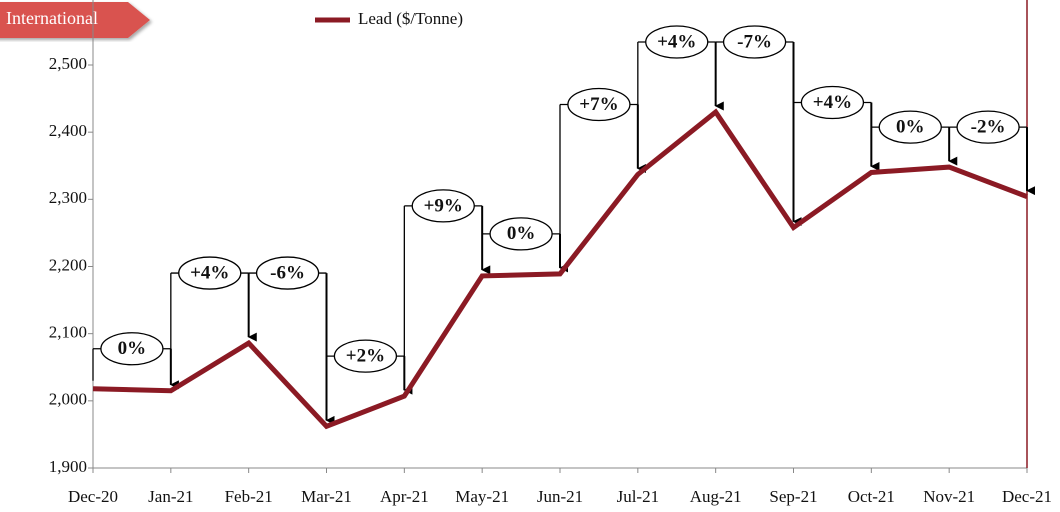  Describe the element at coordinates (68, 130) in the screenshot. I see `y-tick-label: 2,400` at that location.